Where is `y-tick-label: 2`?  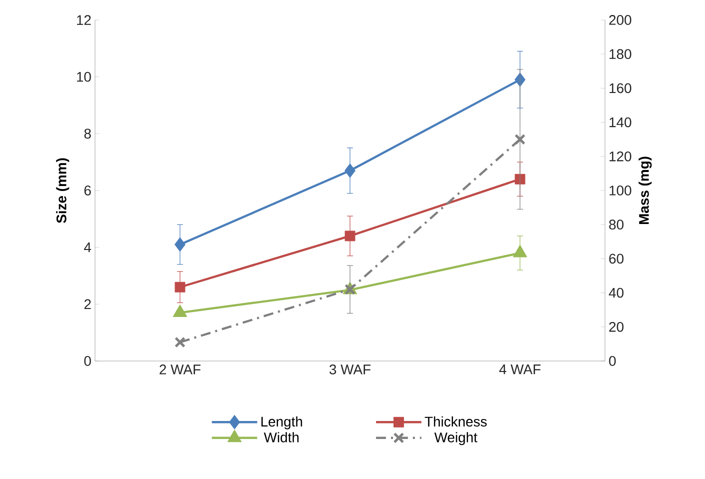 y-tick-label: 2 is located at coordinates (87, 304).